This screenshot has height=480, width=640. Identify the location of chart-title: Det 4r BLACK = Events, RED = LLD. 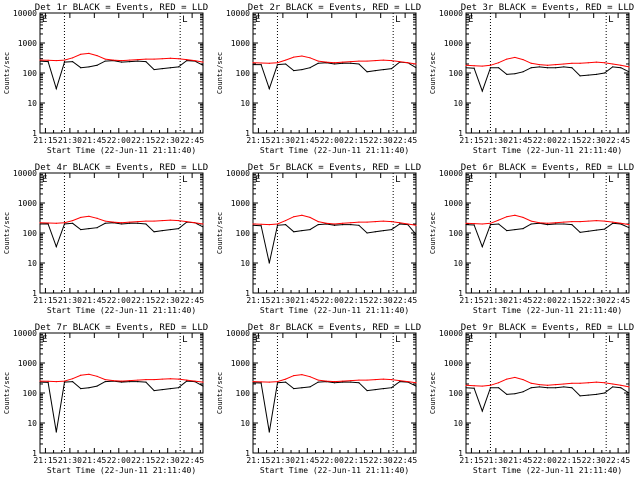
(121, 168).